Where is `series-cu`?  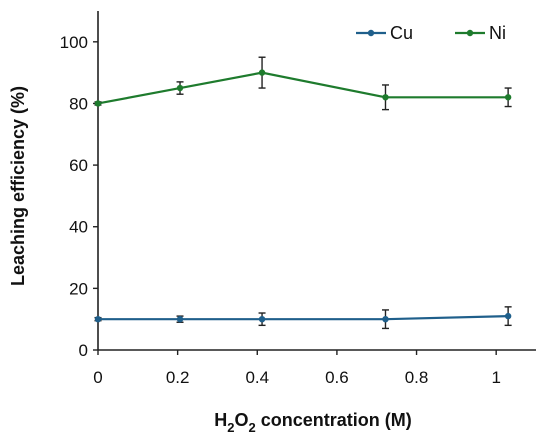 series-cu is located at coordinates (303, 318).